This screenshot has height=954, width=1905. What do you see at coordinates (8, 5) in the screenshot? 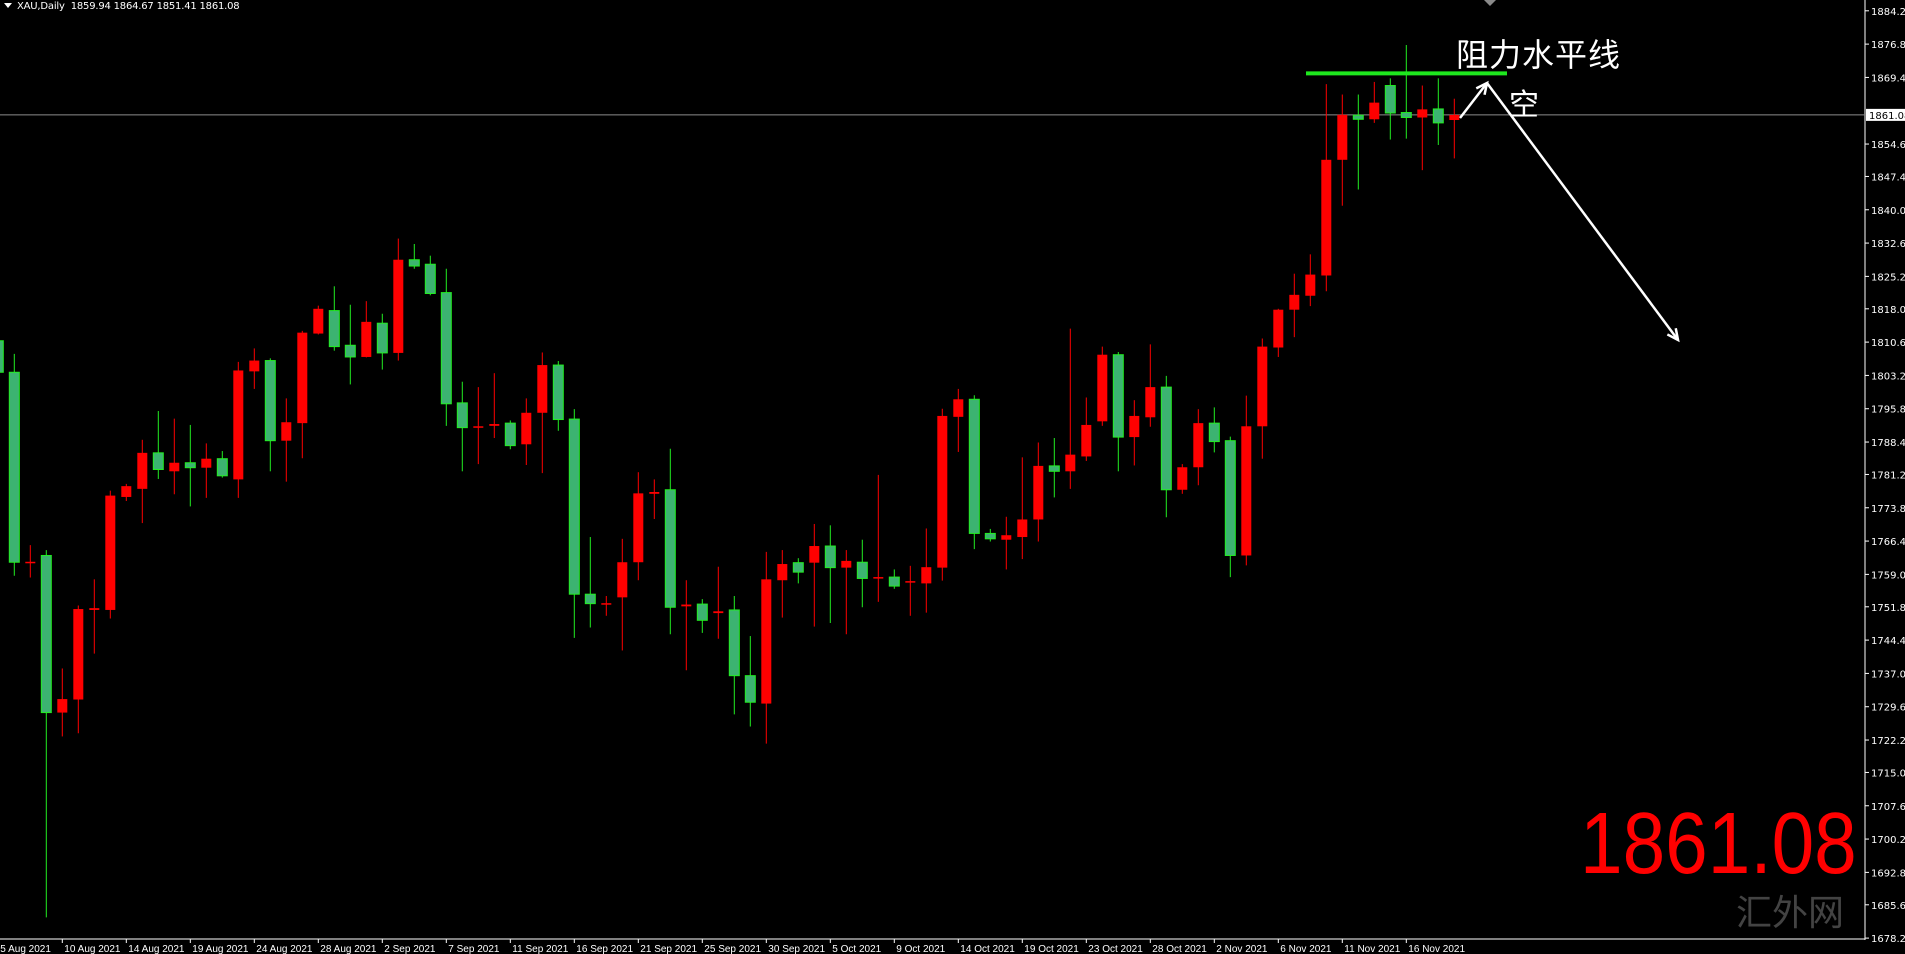
I see `collapse-triangle-icon` at bounding box center [8, 5].